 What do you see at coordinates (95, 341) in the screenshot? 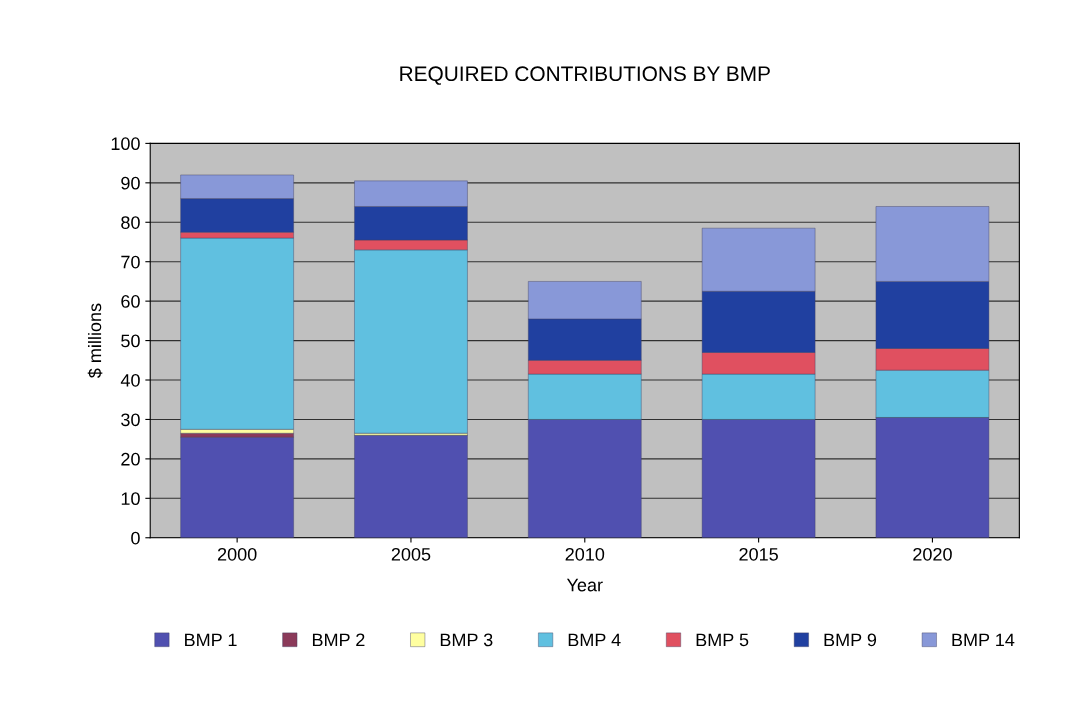
I see `y-axis-title: $ millions` at bounding box center [95, 341].